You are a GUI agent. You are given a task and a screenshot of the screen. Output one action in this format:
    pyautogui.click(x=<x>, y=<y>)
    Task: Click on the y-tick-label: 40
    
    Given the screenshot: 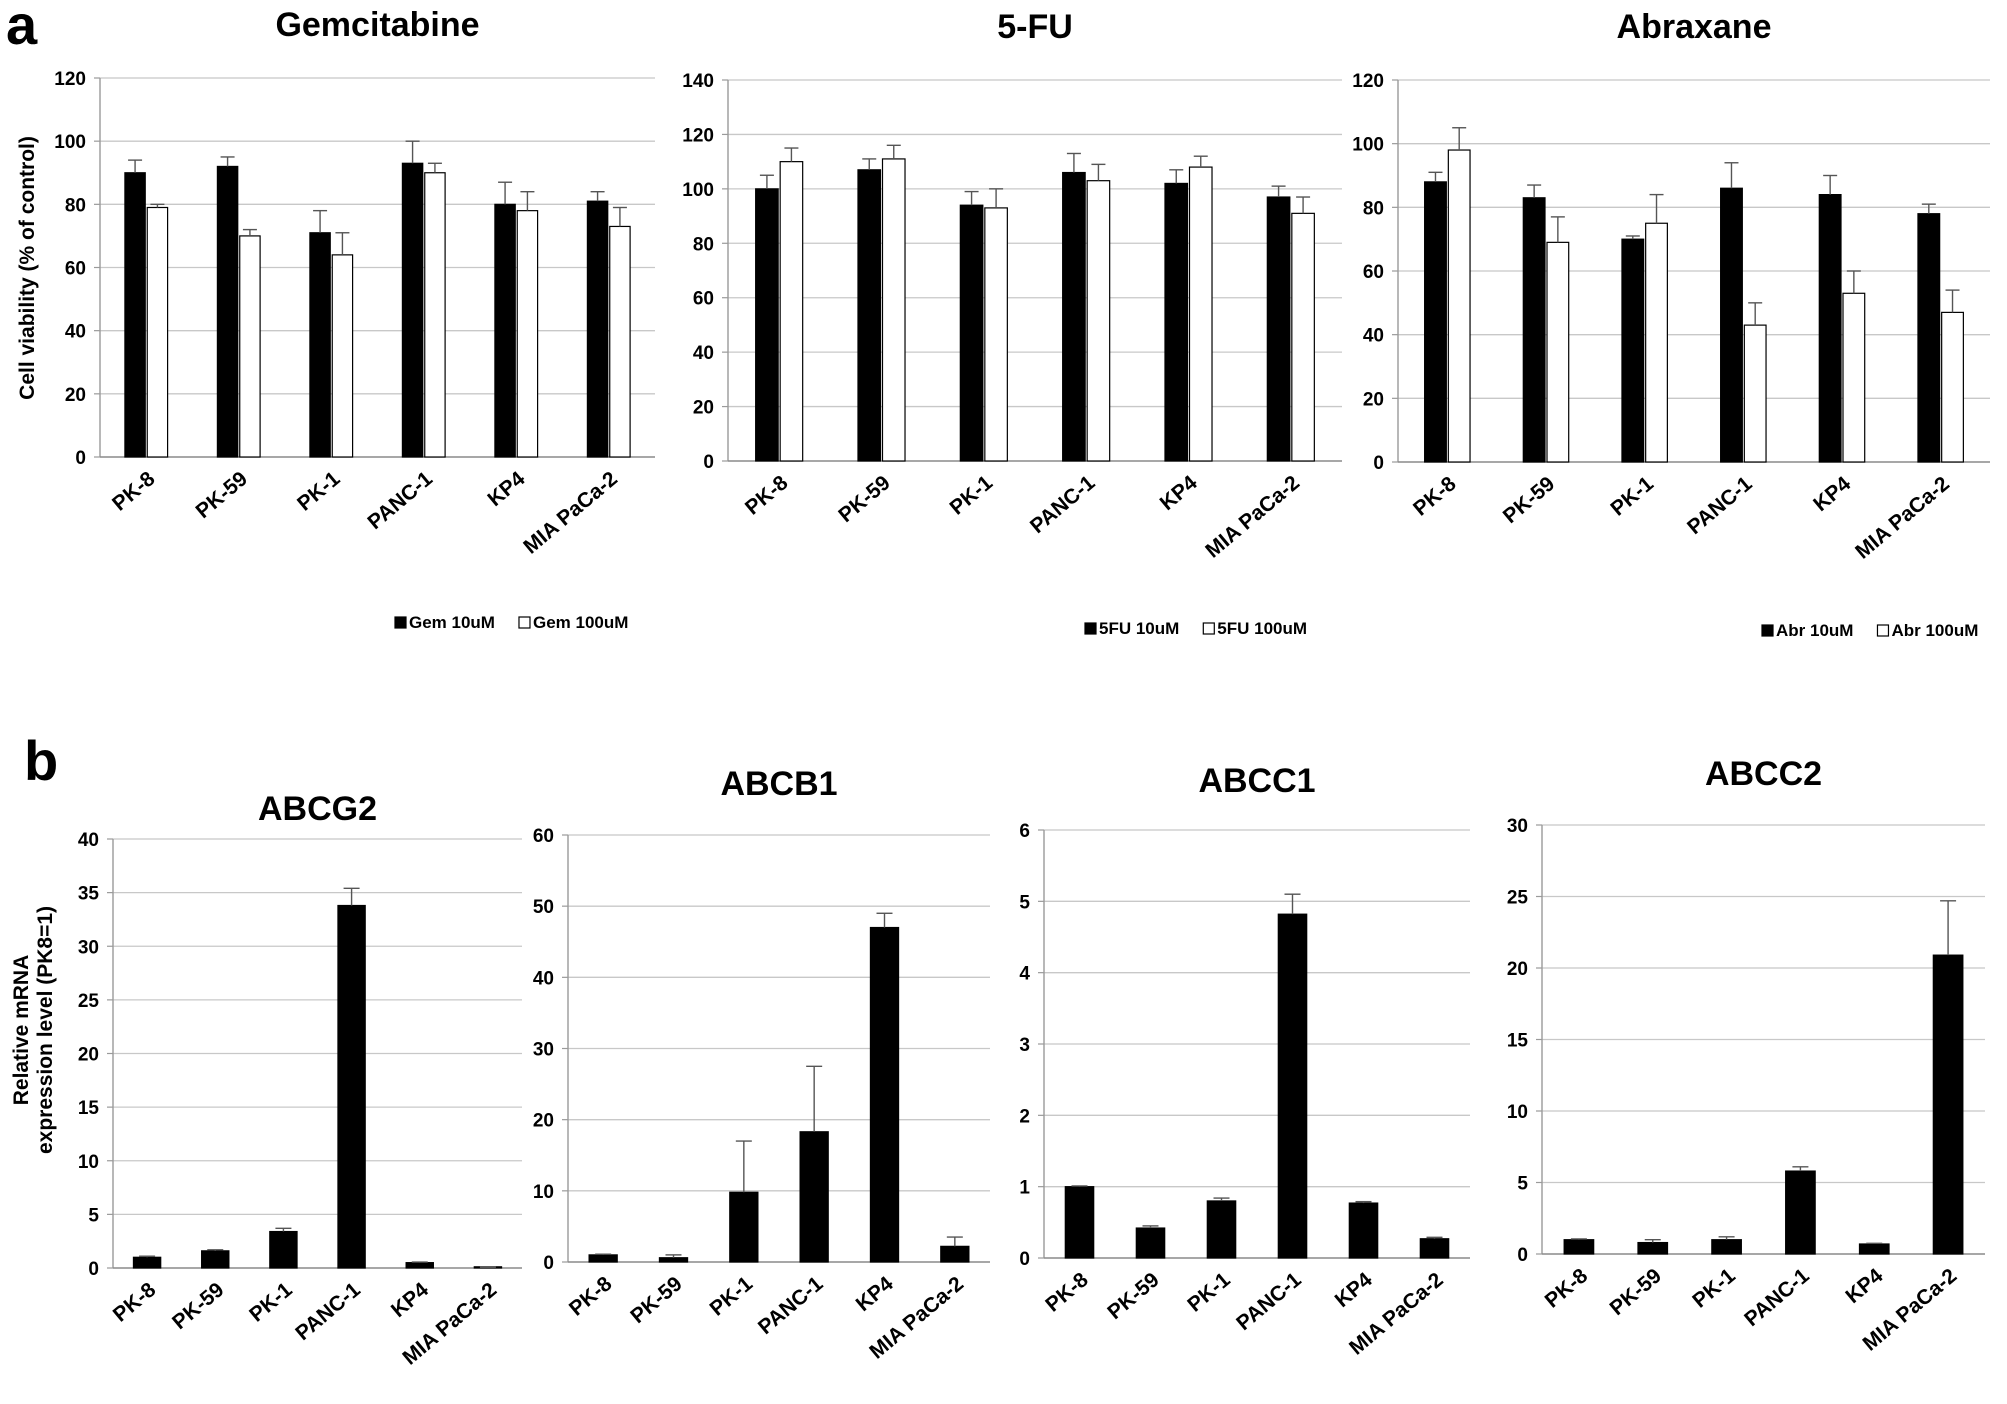 What is the action you would take?
    pyautogui.click(x=75, y=332)
    